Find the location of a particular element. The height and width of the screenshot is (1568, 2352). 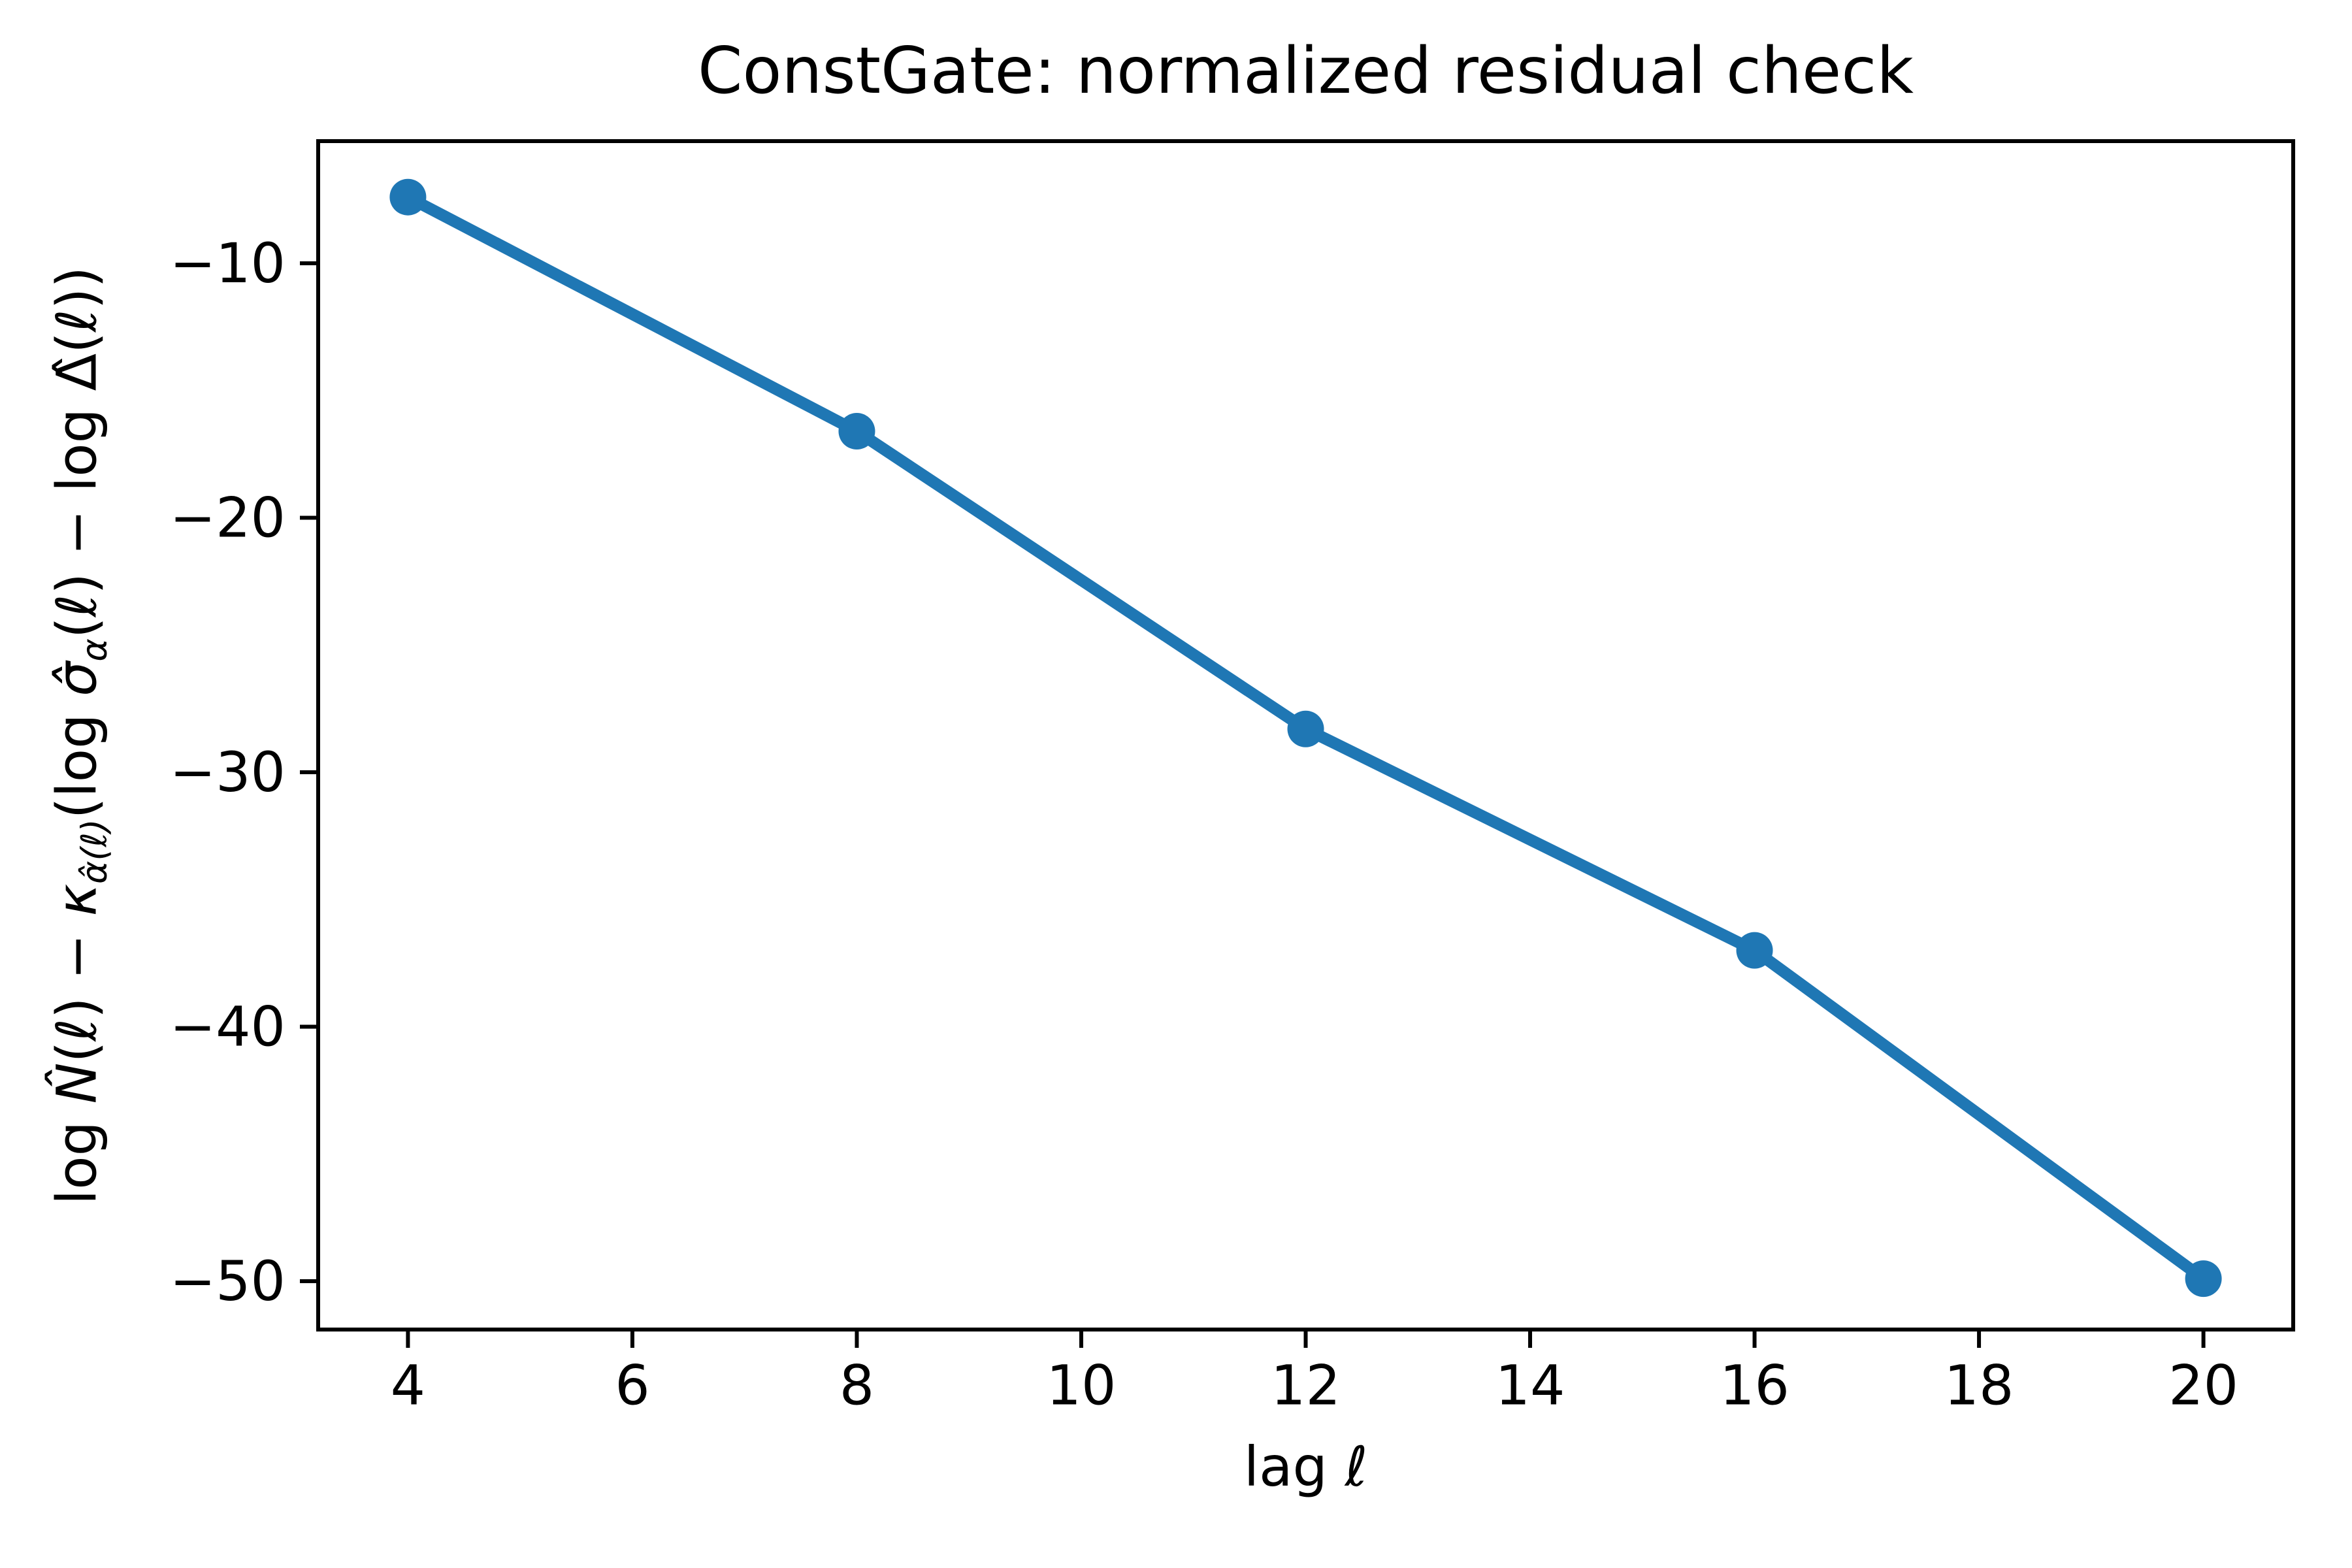

y-tick-label: −10 is located at coordinates (228, 263).